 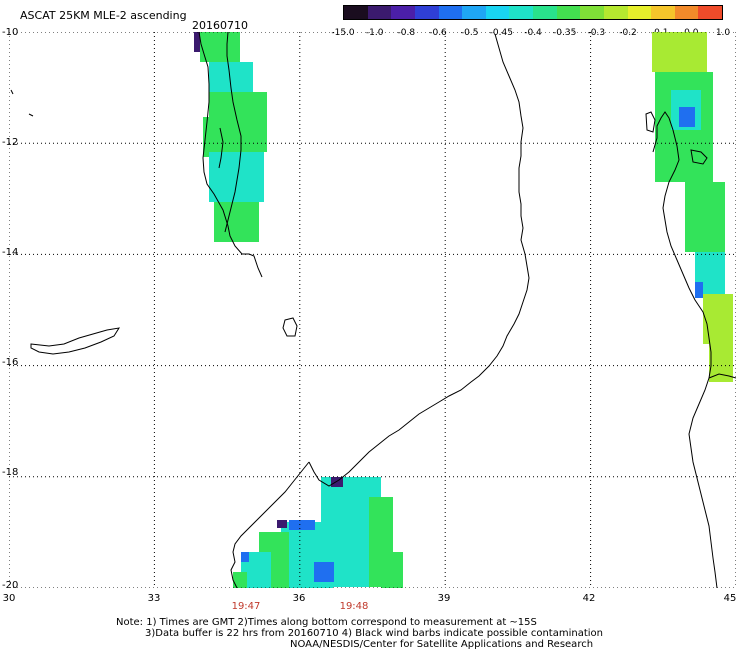 What do you see at coordinates (246, 606) in the screenshot?
I see `swath-time-1947: 19:47` at bounding box center [246, 606].